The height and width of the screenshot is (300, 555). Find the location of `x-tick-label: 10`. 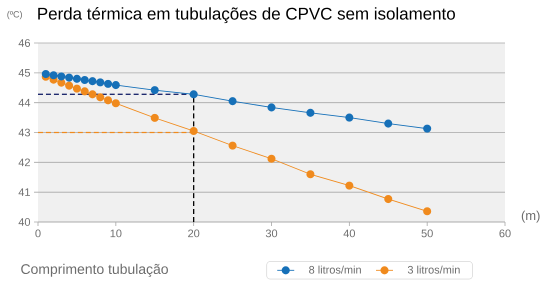

x-tick-label: 10 is located at coordinates (116, 234).